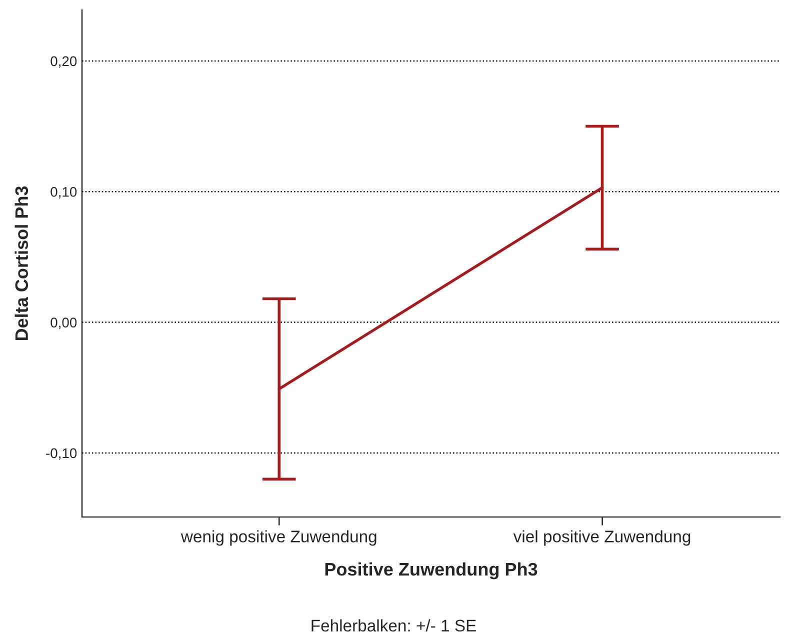  Describe the element at coordinates (61, 454) in the screenshot. I see `y-tick-label: -0,10` at that location.